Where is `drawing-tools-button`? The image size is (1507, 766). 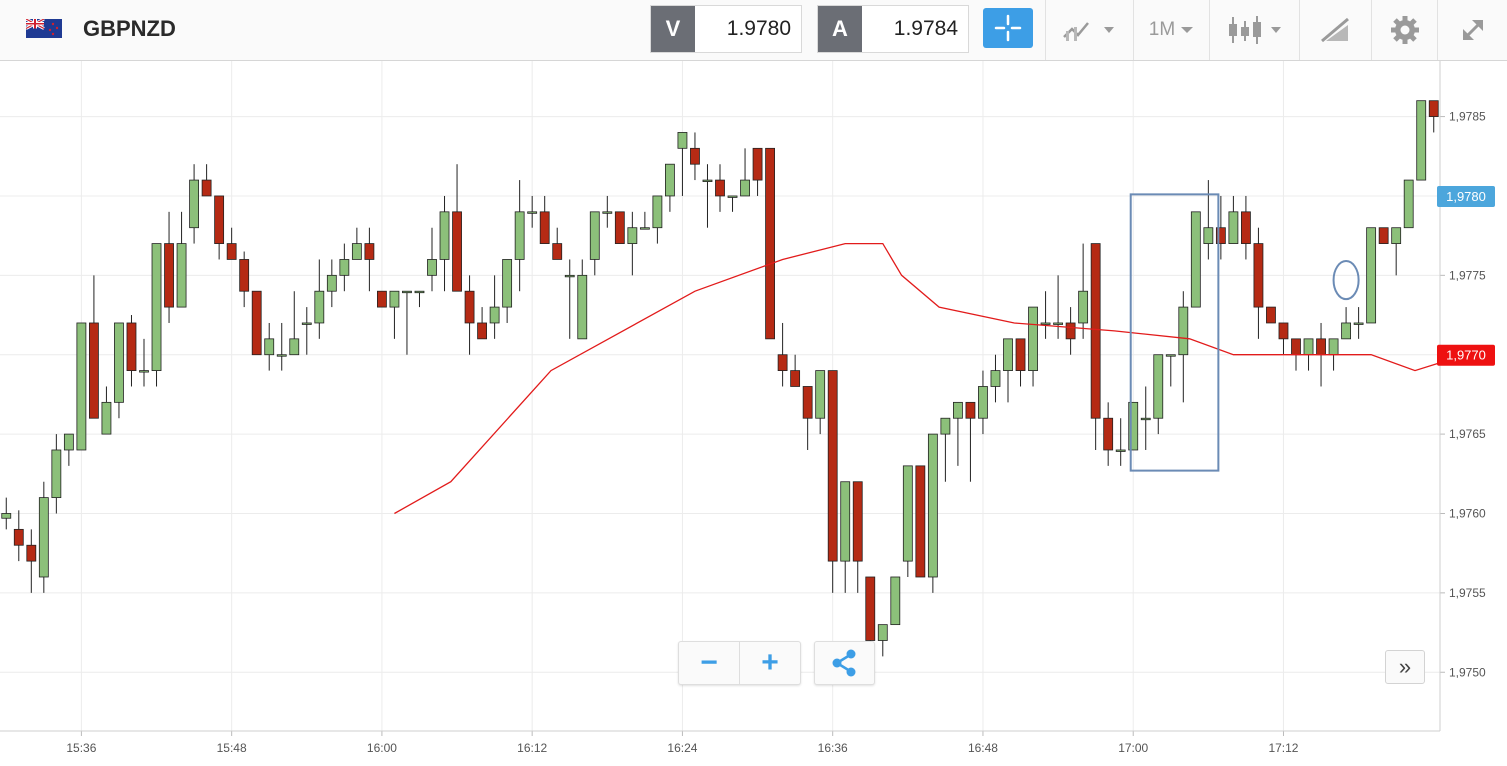
drawing-tools-button is located at coordinates (1335, 30).